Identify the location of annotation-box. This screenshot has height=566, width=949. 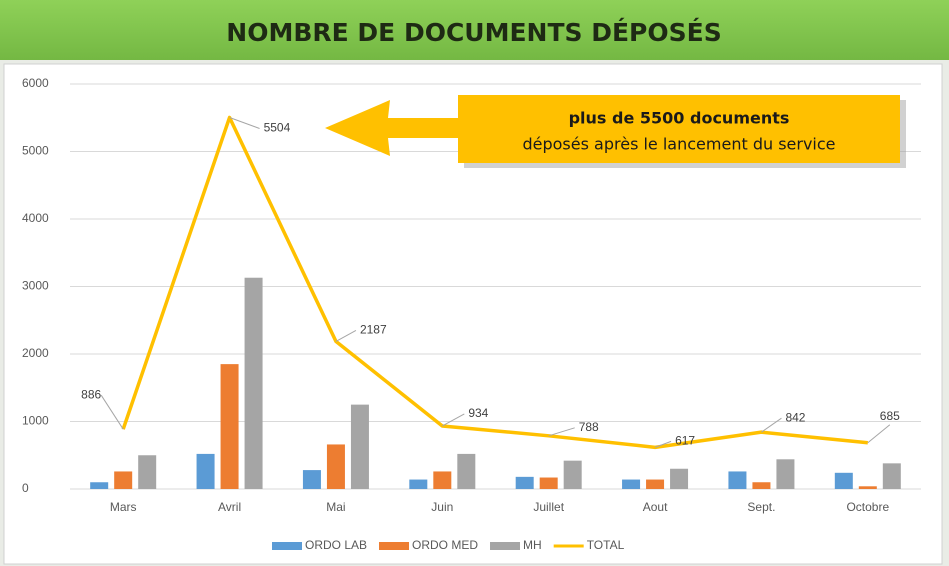
(679, 129).